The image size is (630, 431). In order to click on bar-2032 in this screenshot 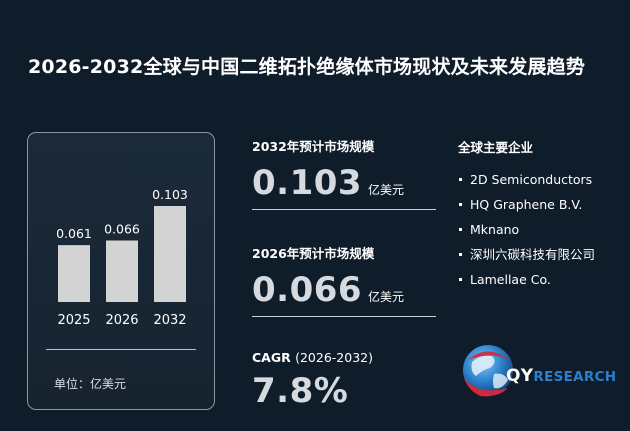, I will do `click(170, 254)`.